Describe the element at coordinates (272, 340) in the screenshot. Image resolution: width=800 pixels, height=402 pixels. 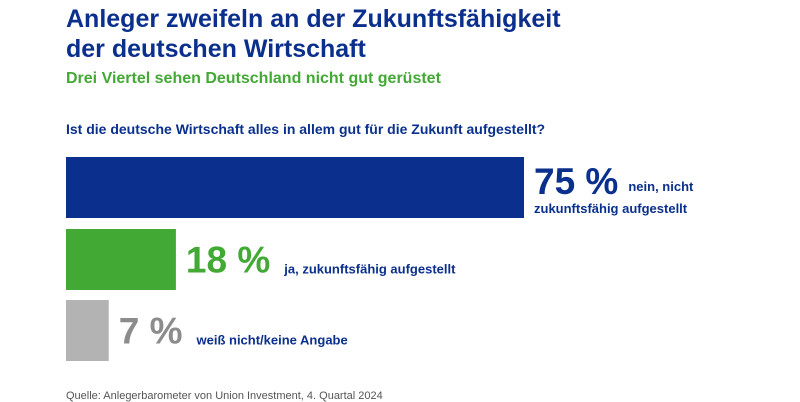
I see `category-label-3: weiß nicht/keine Angabe` at that location.